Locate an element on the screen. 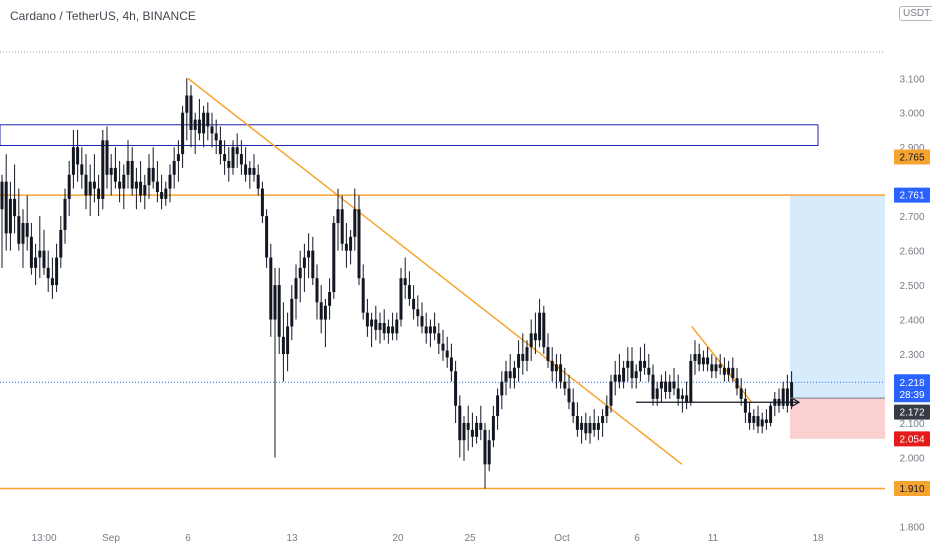  time-tick-label: Oct is located at coordinates (562, 538).